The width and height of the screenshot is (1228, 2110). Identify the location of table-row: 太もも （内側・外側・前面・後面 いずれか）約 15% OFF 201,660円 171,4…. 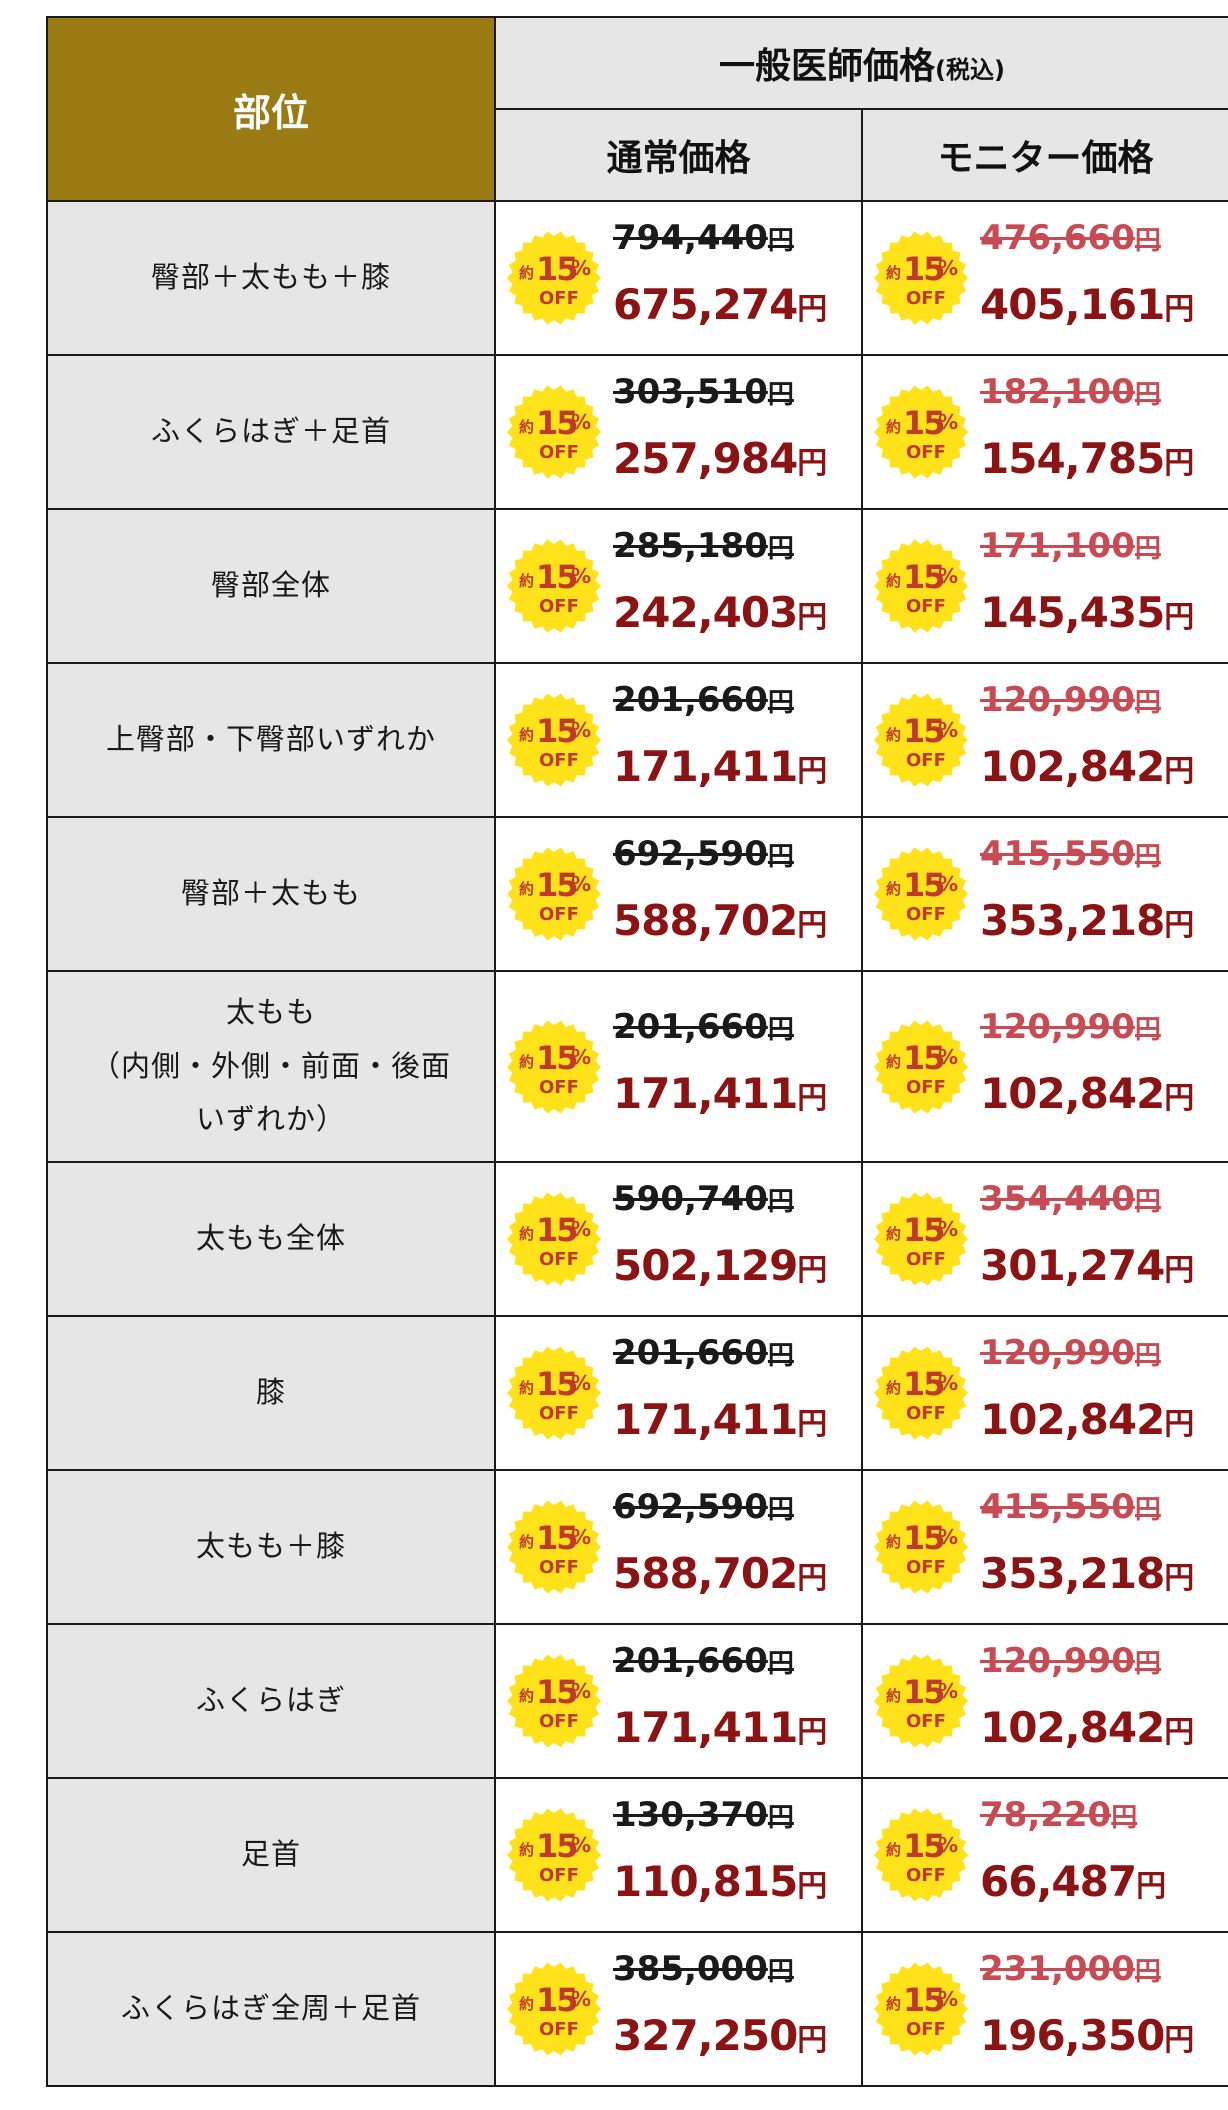
(637, 1066).